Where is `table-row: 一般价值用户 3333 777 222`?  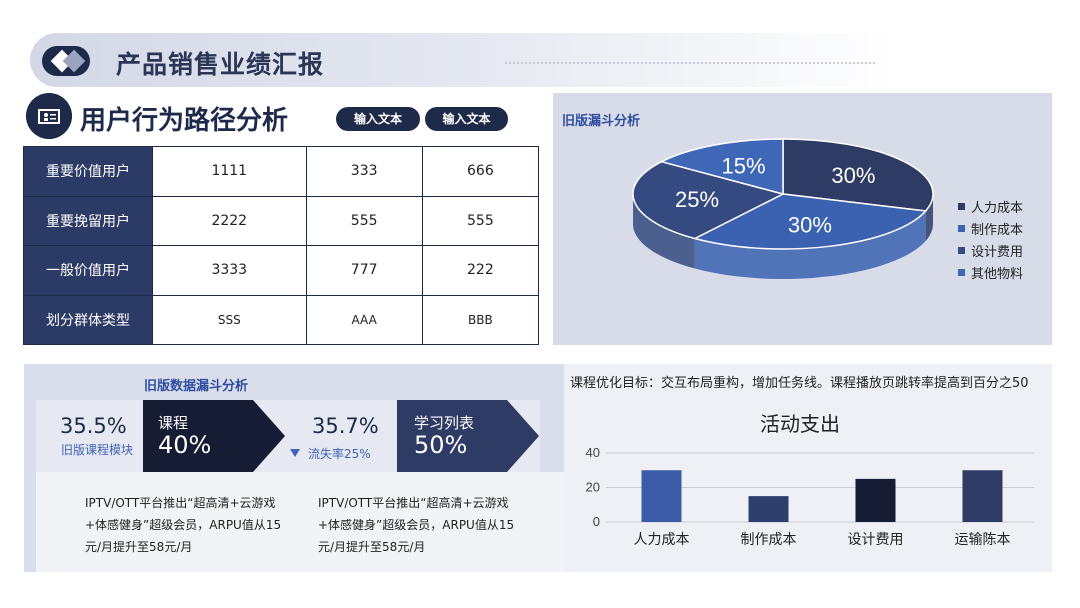 table-row: 一般价值用户 3333 777 222 is located at coordinates (281, 270).